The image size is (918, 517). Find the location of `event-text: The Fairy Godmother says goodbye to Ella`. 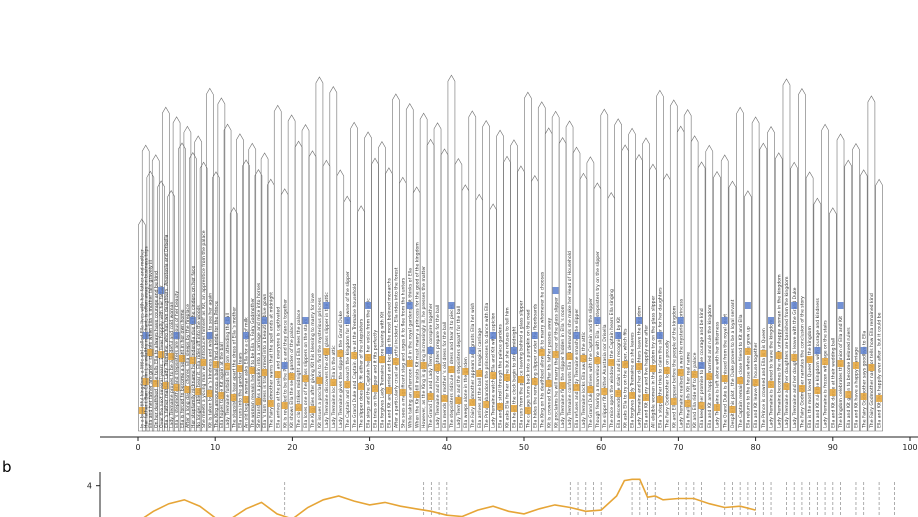

event-text: The Fairy Godmother says goodbye to Ella is located at coordinates (864, 379).